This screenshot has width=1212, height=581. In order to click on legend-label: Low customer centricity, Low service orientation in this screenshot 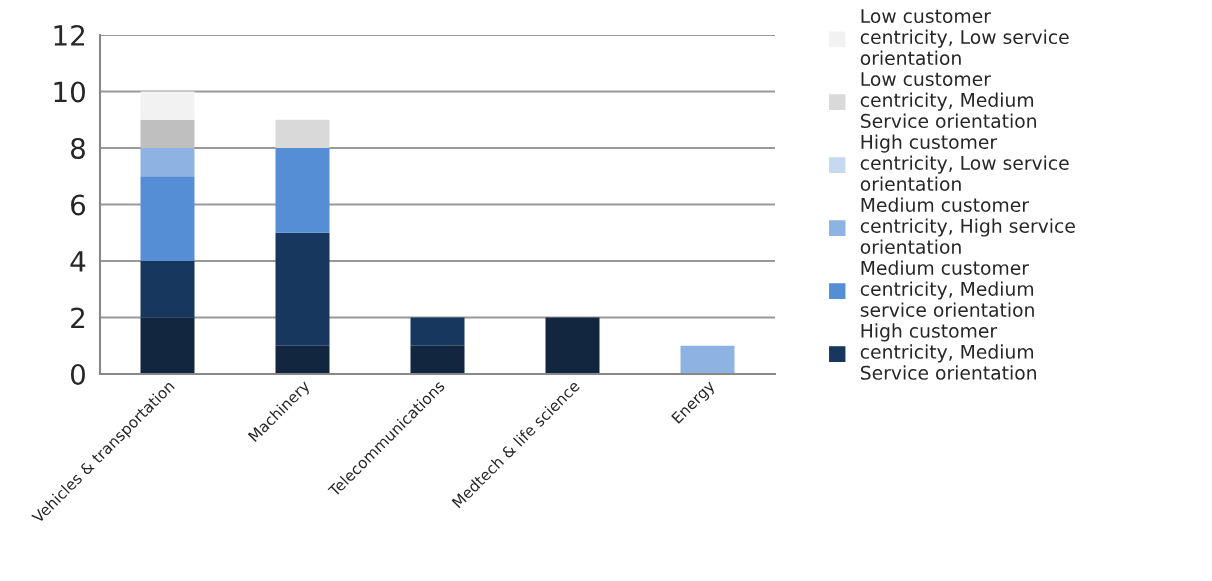, I will do `click(964, 37)`.